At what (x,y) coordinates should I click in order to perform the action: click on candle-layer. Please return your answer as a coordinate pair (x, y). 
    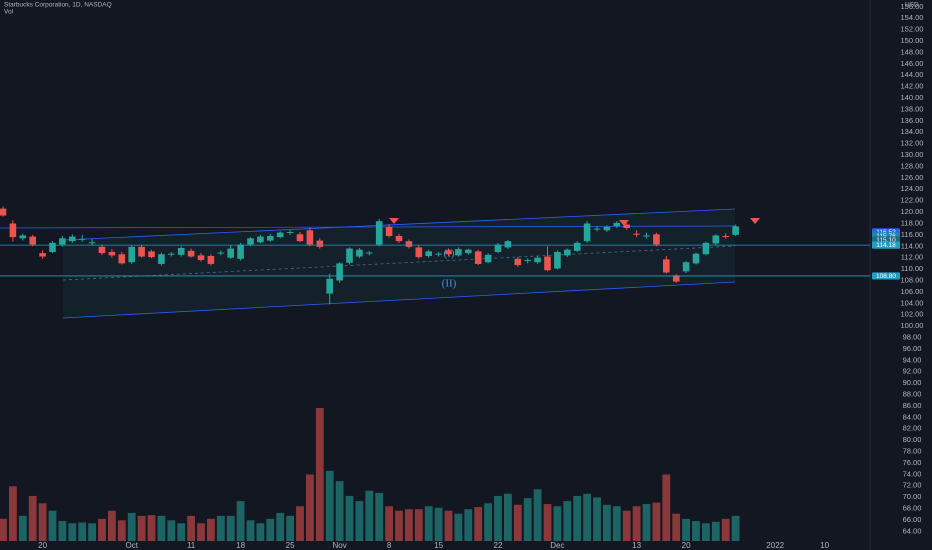
    Looking at the image, I should click on (369, 255).